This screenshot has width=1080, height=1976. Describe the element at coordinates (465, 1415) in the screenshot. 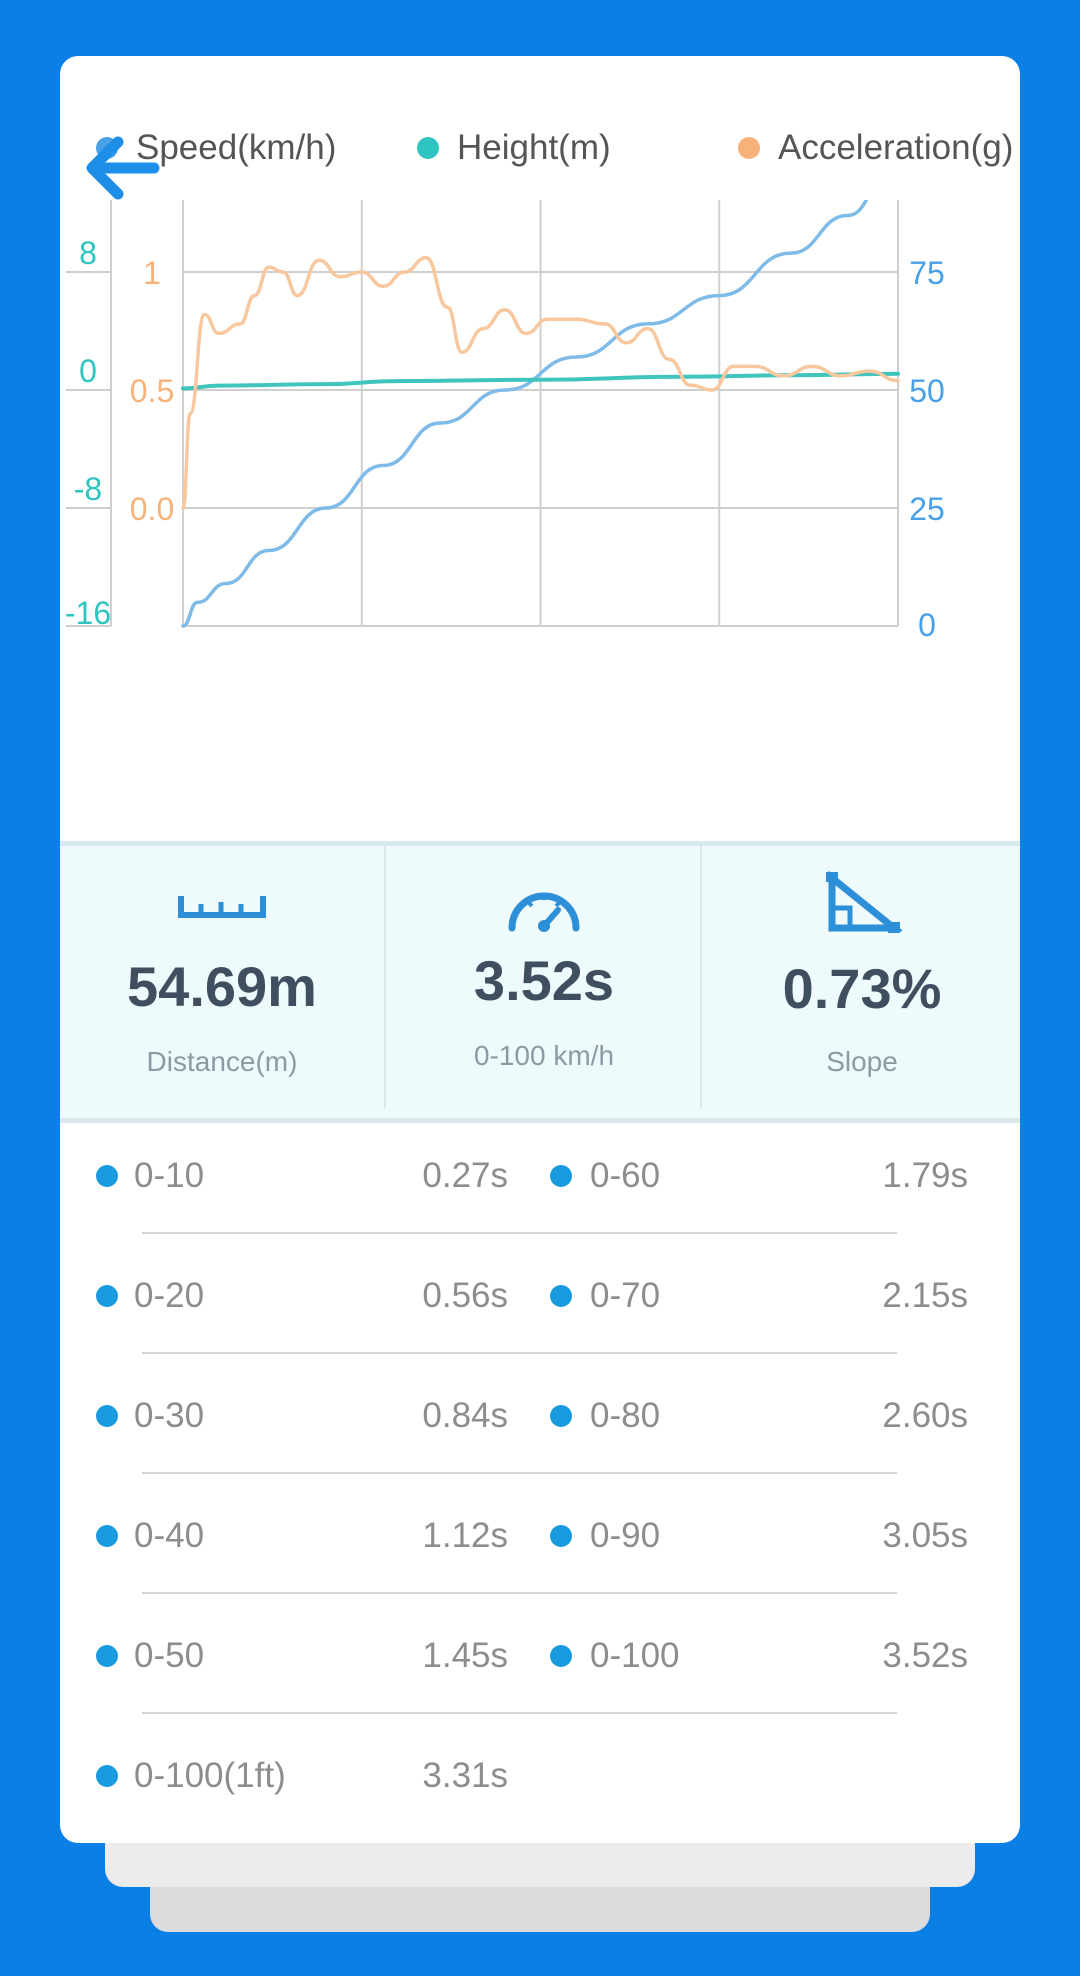

I see `split-value: 0.84s` at that location.